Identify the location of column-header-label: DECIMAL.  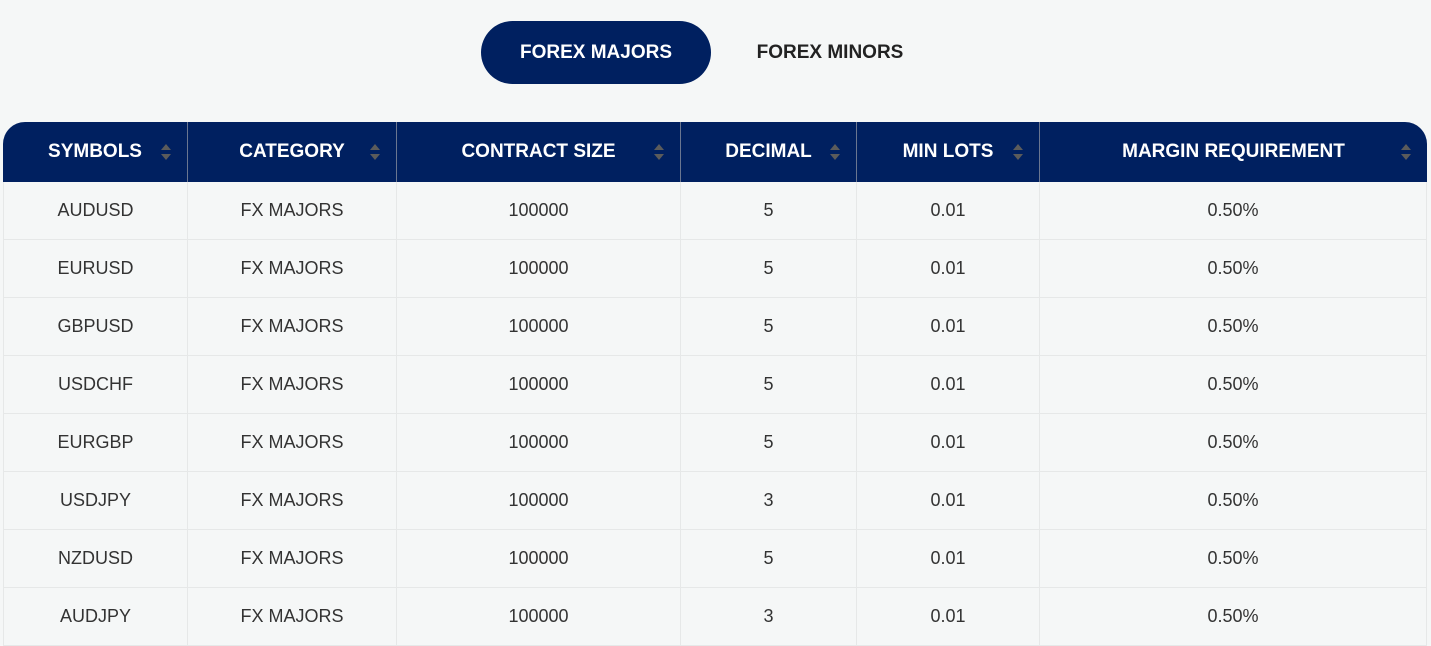
(768, 151).